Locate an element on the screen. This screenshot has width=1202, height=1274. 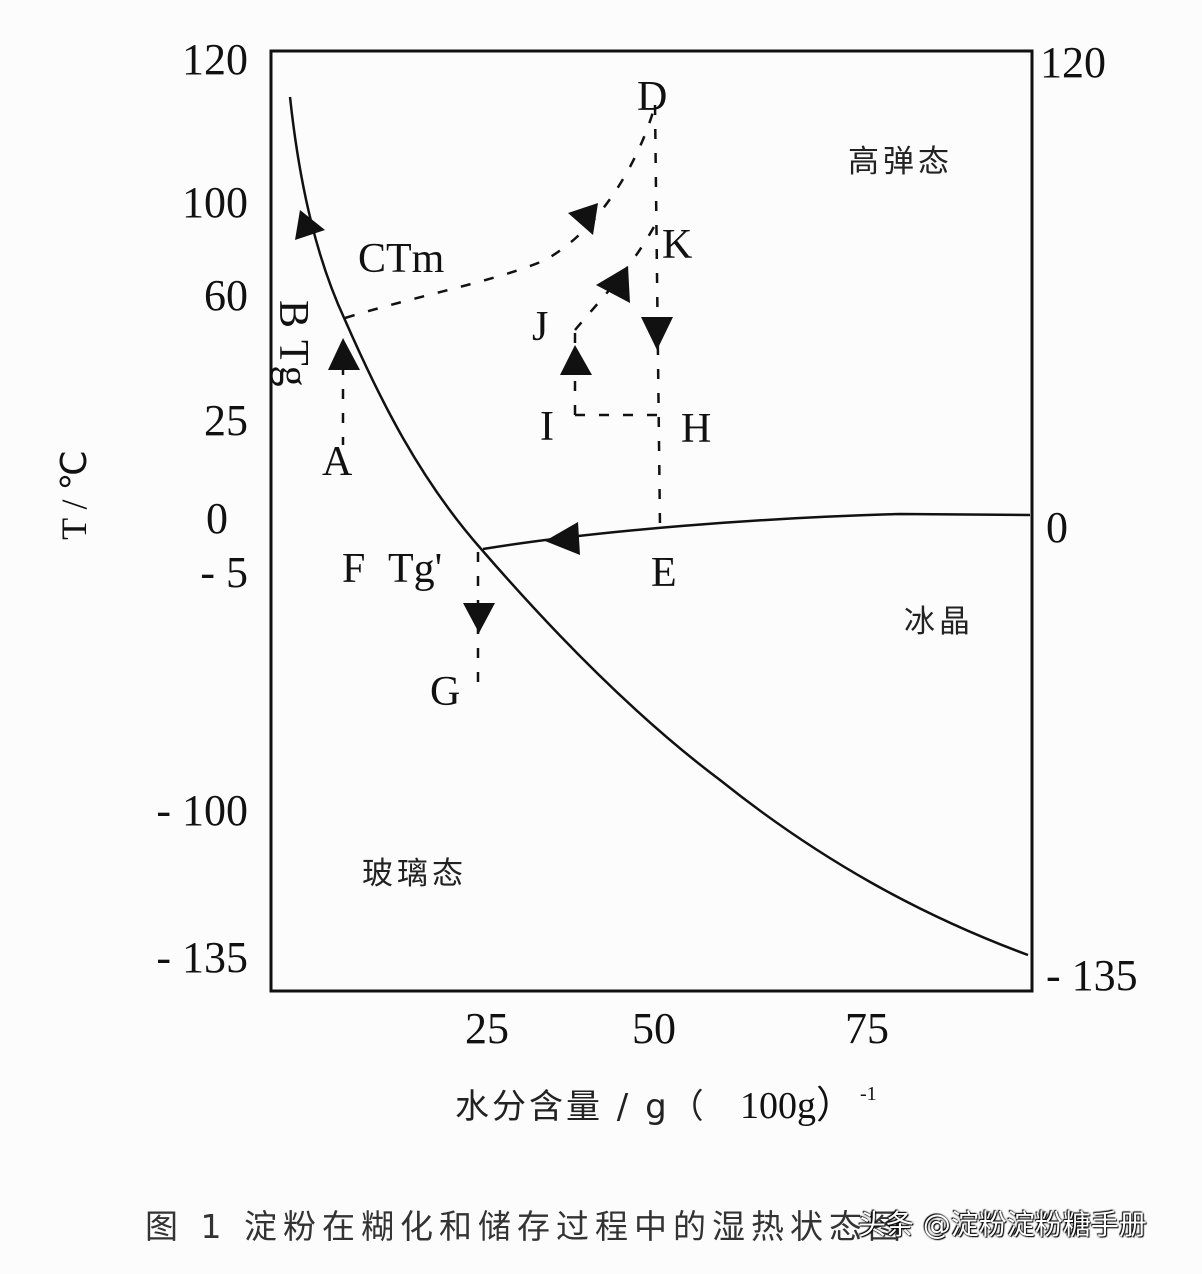
y-tick-minus135: - 135 is located at coordinates (202, 957).